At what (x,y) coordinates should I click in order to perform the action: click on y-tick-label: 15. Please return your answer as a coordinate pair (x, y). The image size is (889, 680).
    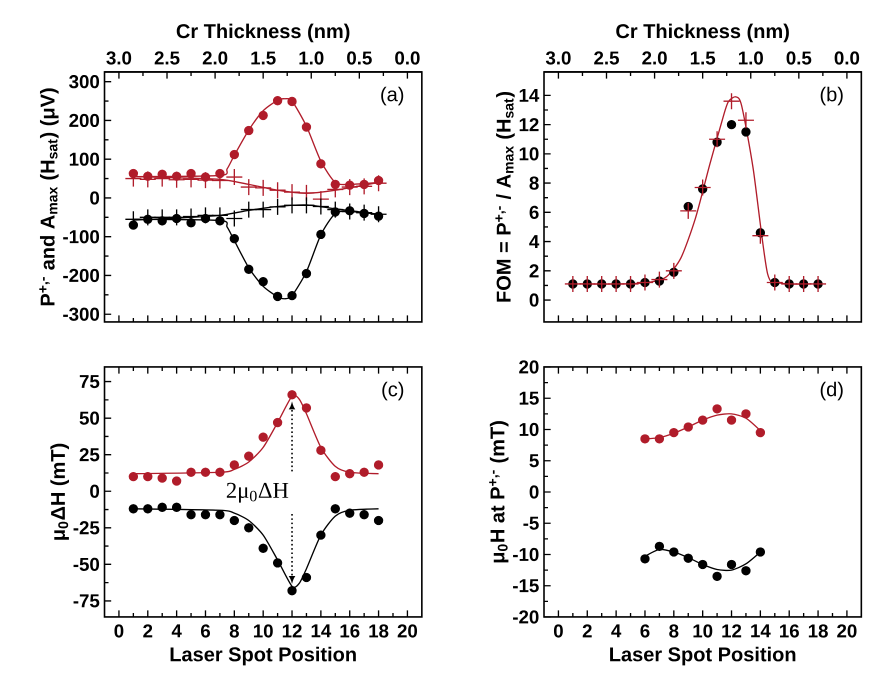
    Looking at the image, I should click on (529, 398).